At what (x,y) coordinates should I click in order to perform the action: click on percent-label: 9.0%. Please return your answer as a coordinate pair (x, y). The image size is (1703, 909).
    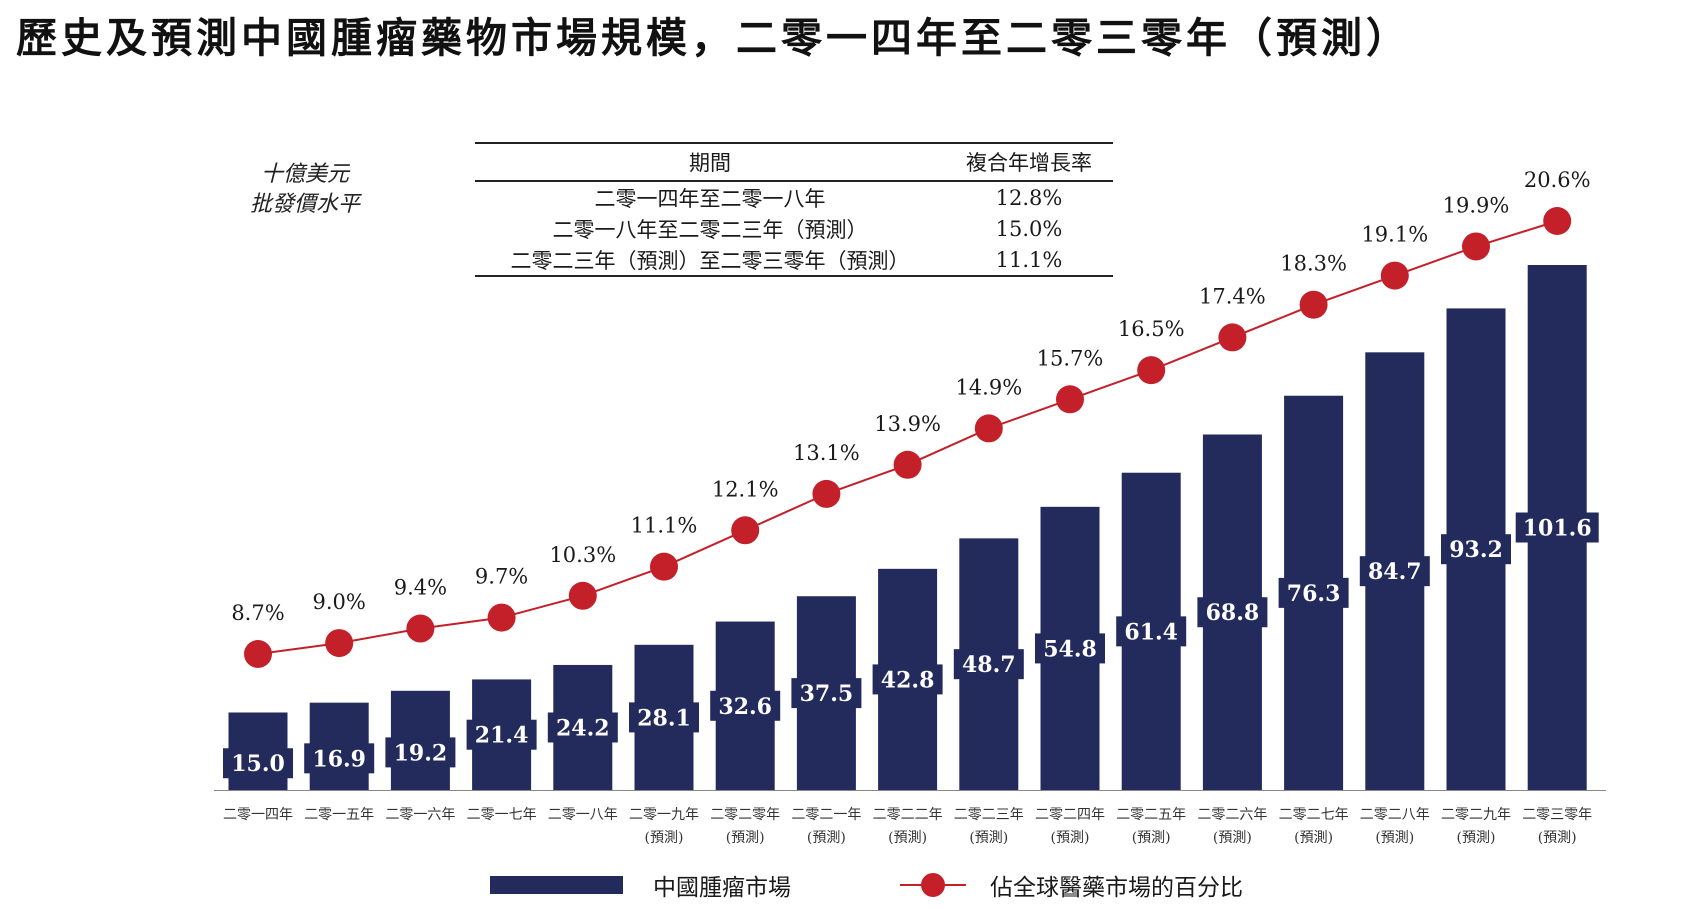
    Looking at the image, I should click on (339, 602).